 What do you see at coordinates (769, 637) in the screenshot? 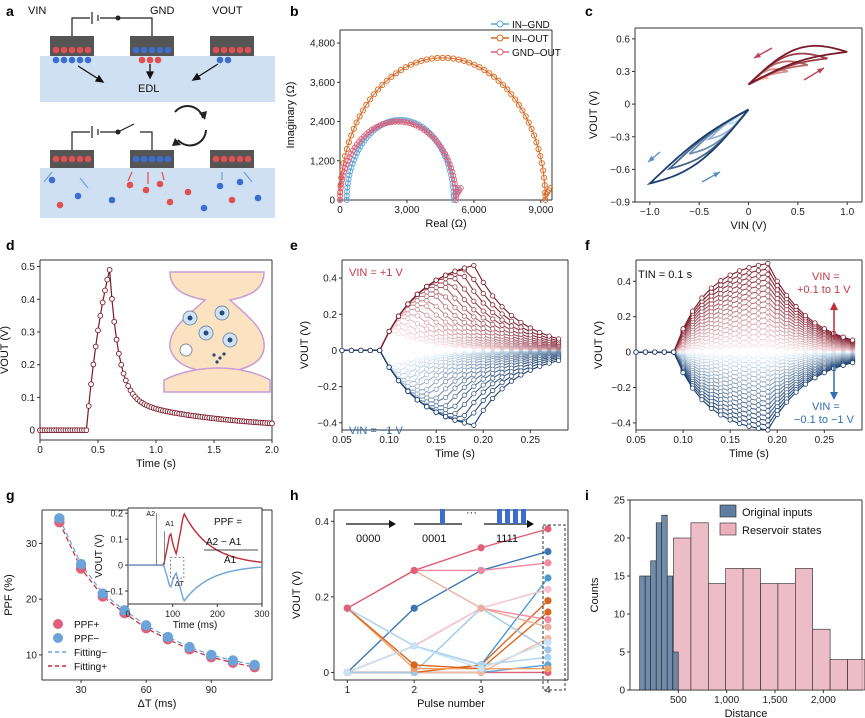
I see `histogram-bar` at bounding box center [769, 637].